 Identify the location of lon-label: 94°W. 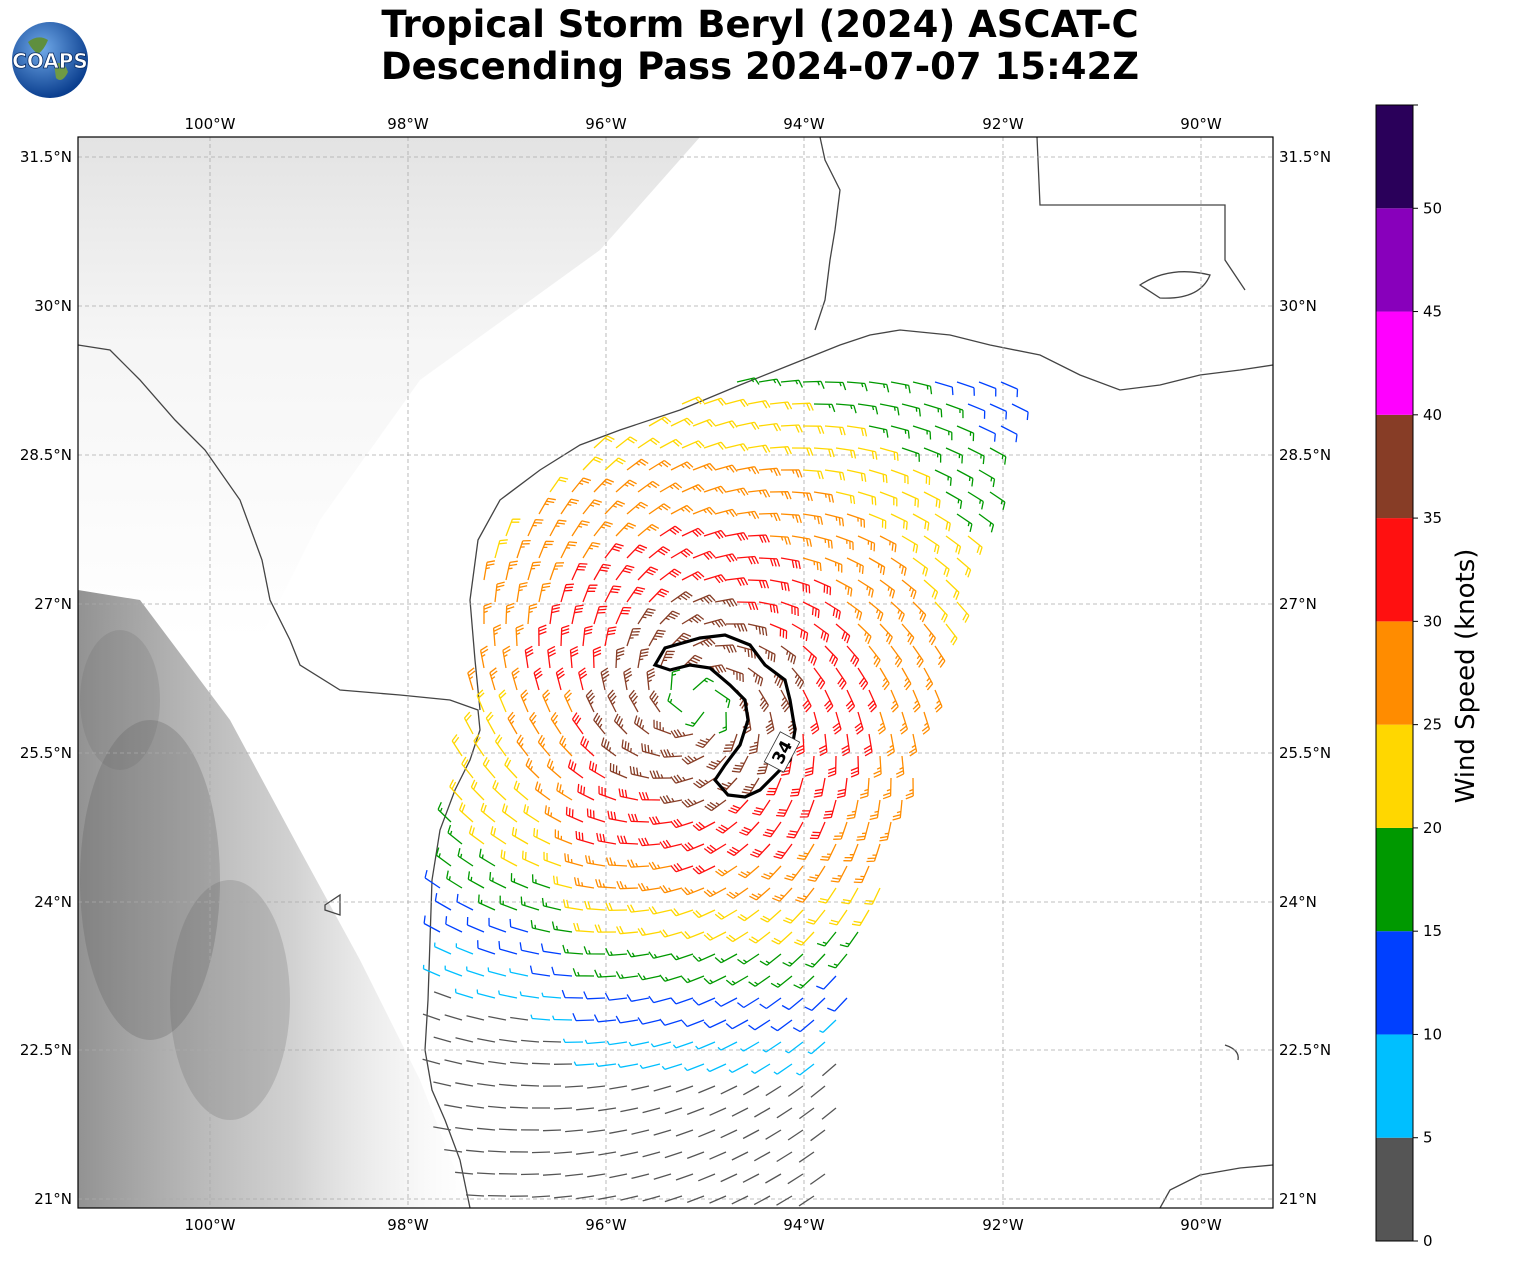
(804, 124).